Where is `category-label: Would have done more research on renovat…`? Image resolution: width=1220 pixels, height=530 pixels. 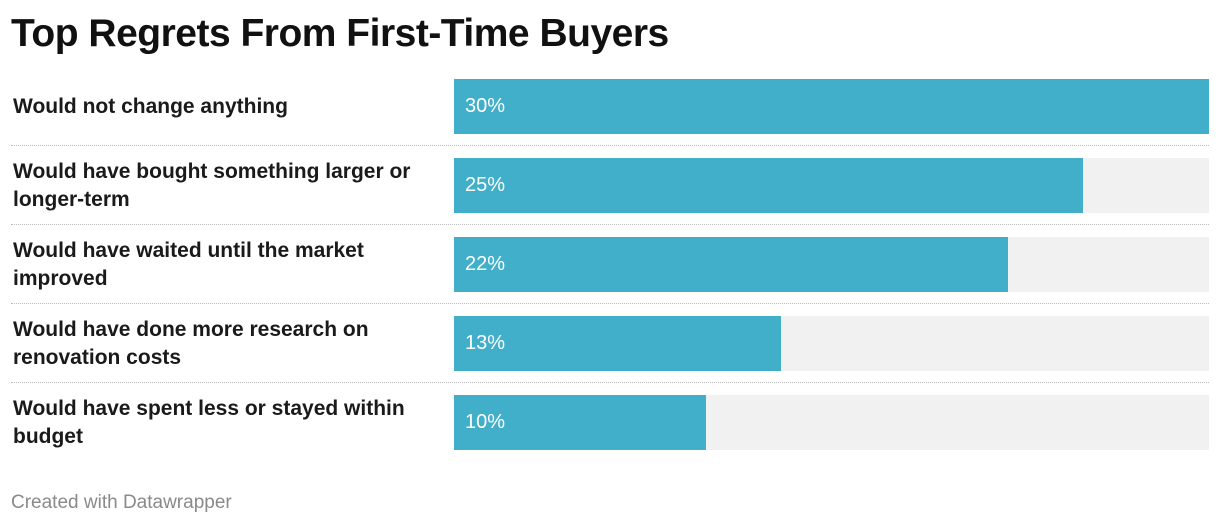 category-label: Would have done more research on renovat… is located at coordinates (191, 343).